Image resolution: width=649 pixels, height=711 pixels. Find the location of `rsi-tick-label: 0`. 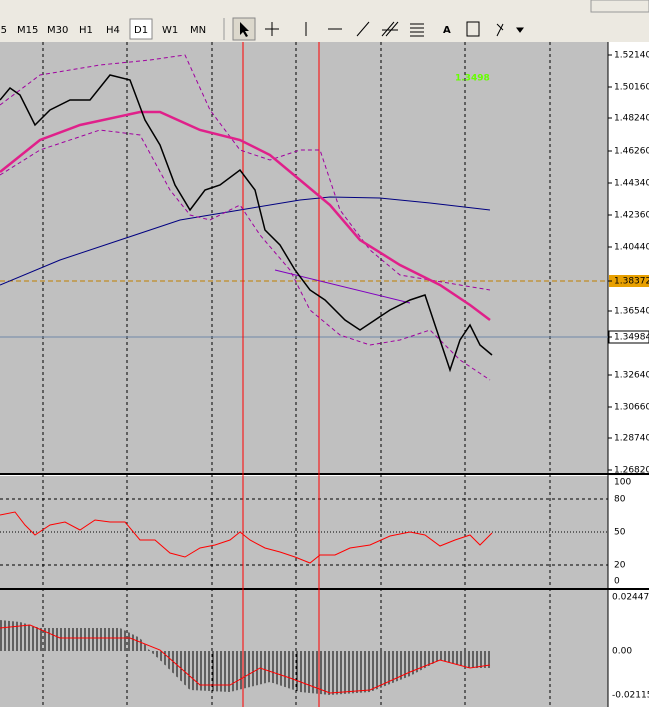

rsi-tick-label: 0 is located at coordinates (617, 582).